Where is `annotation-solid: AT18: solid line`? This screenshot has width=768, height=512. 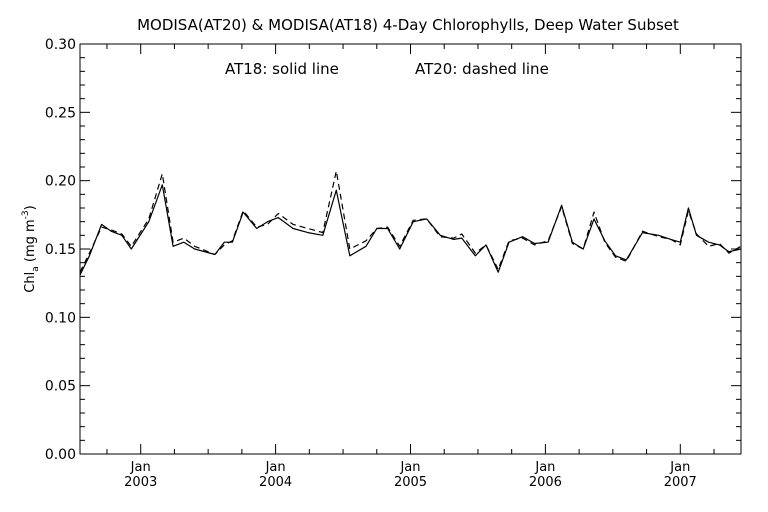
annotation-solid: AT18: solid line is located at coordinates (282, 69).